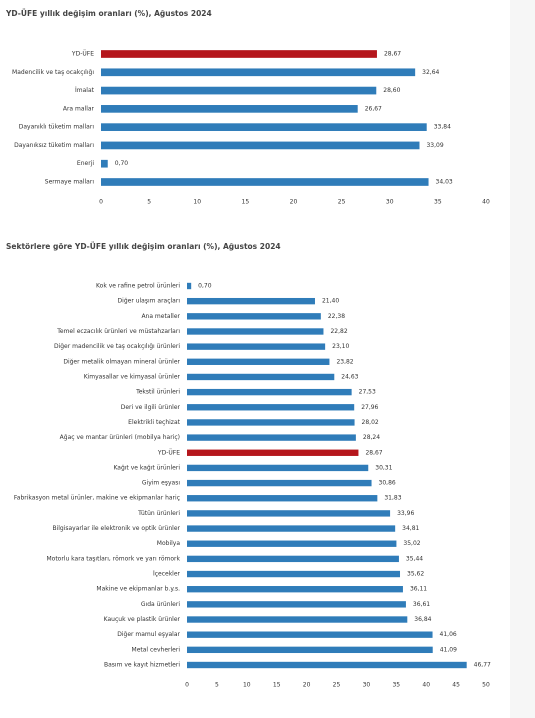  What do you see at coordinates (482, 665) in the screenshot?
I see `value-label: 46,77` at bounding box center [482, 665].